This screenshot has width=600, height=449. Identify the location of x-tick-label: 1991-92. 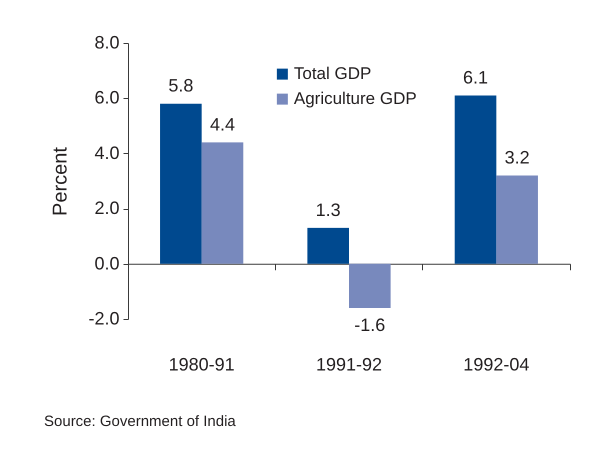
(349, 364).